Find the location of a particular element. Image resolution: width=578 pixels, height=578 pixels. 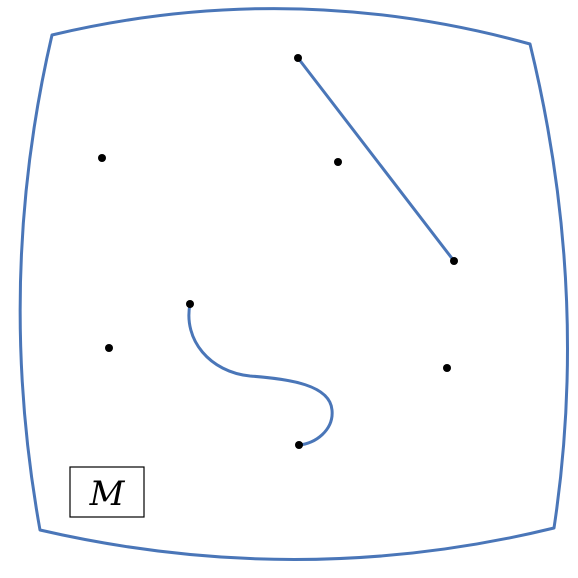

point-center-top is located at coordinates (338, 162).